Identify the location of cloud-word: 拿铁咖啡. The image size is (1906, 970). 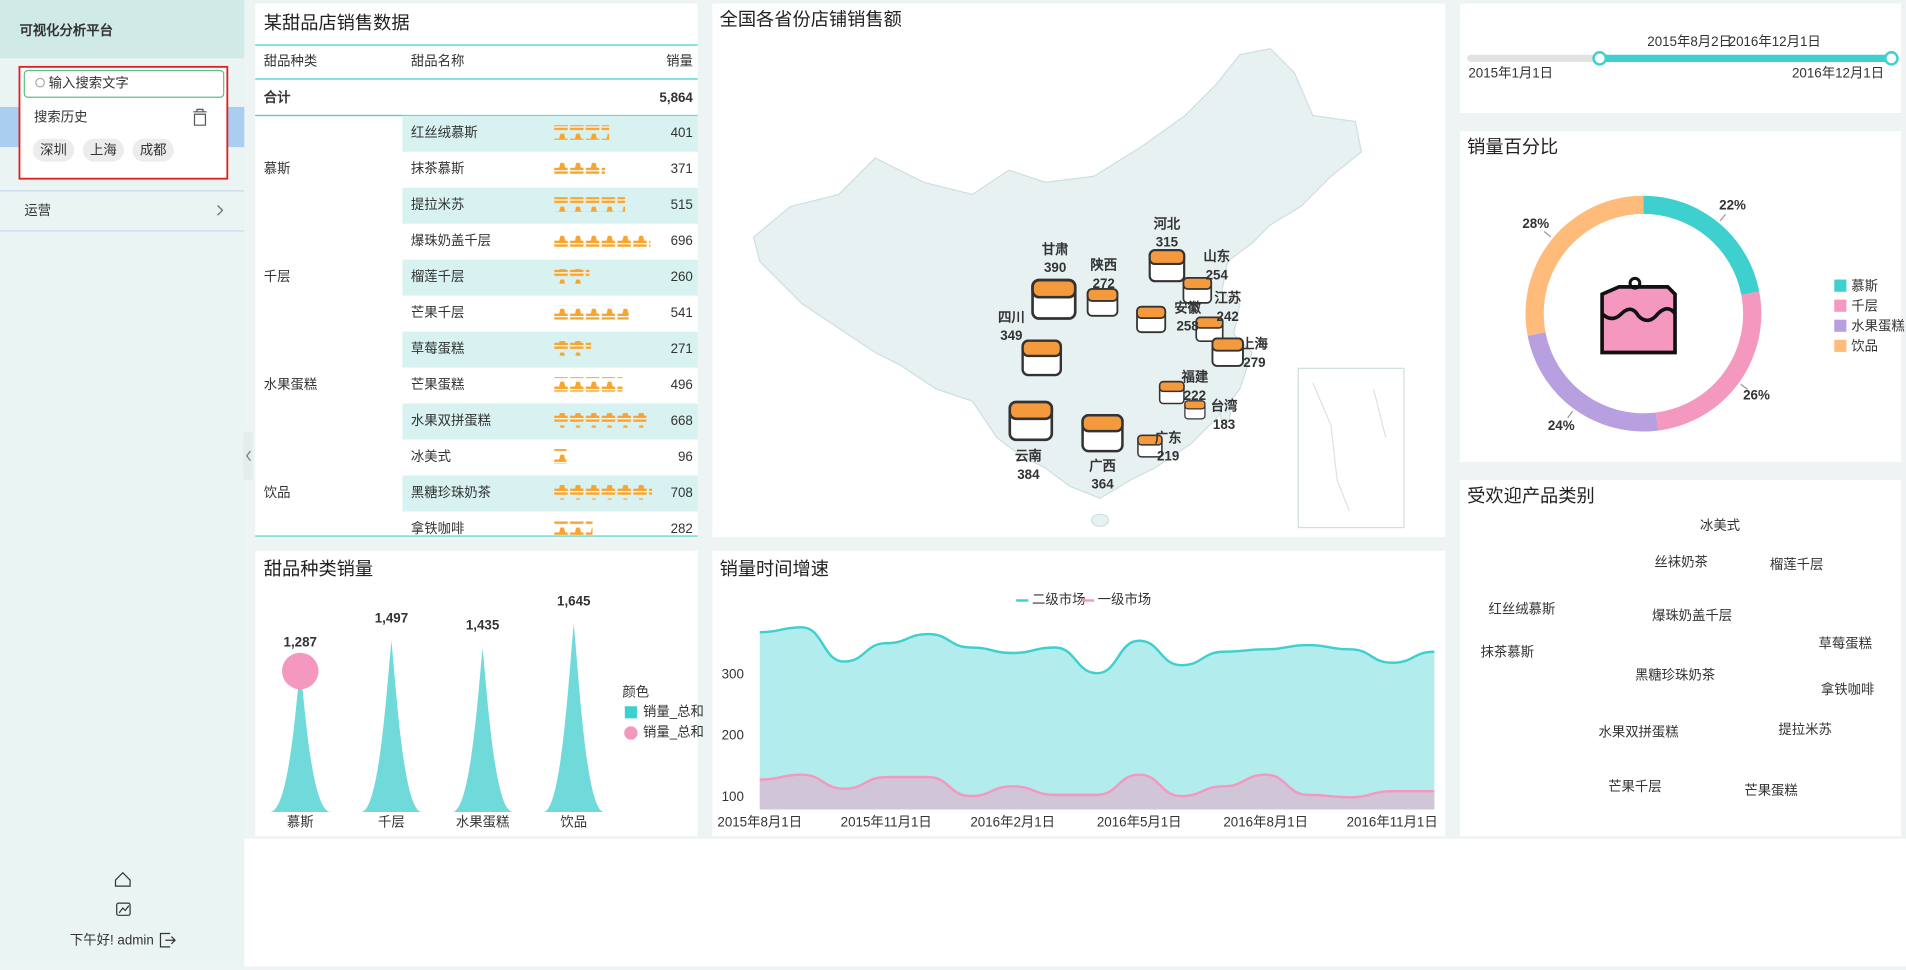
(1847, 689).